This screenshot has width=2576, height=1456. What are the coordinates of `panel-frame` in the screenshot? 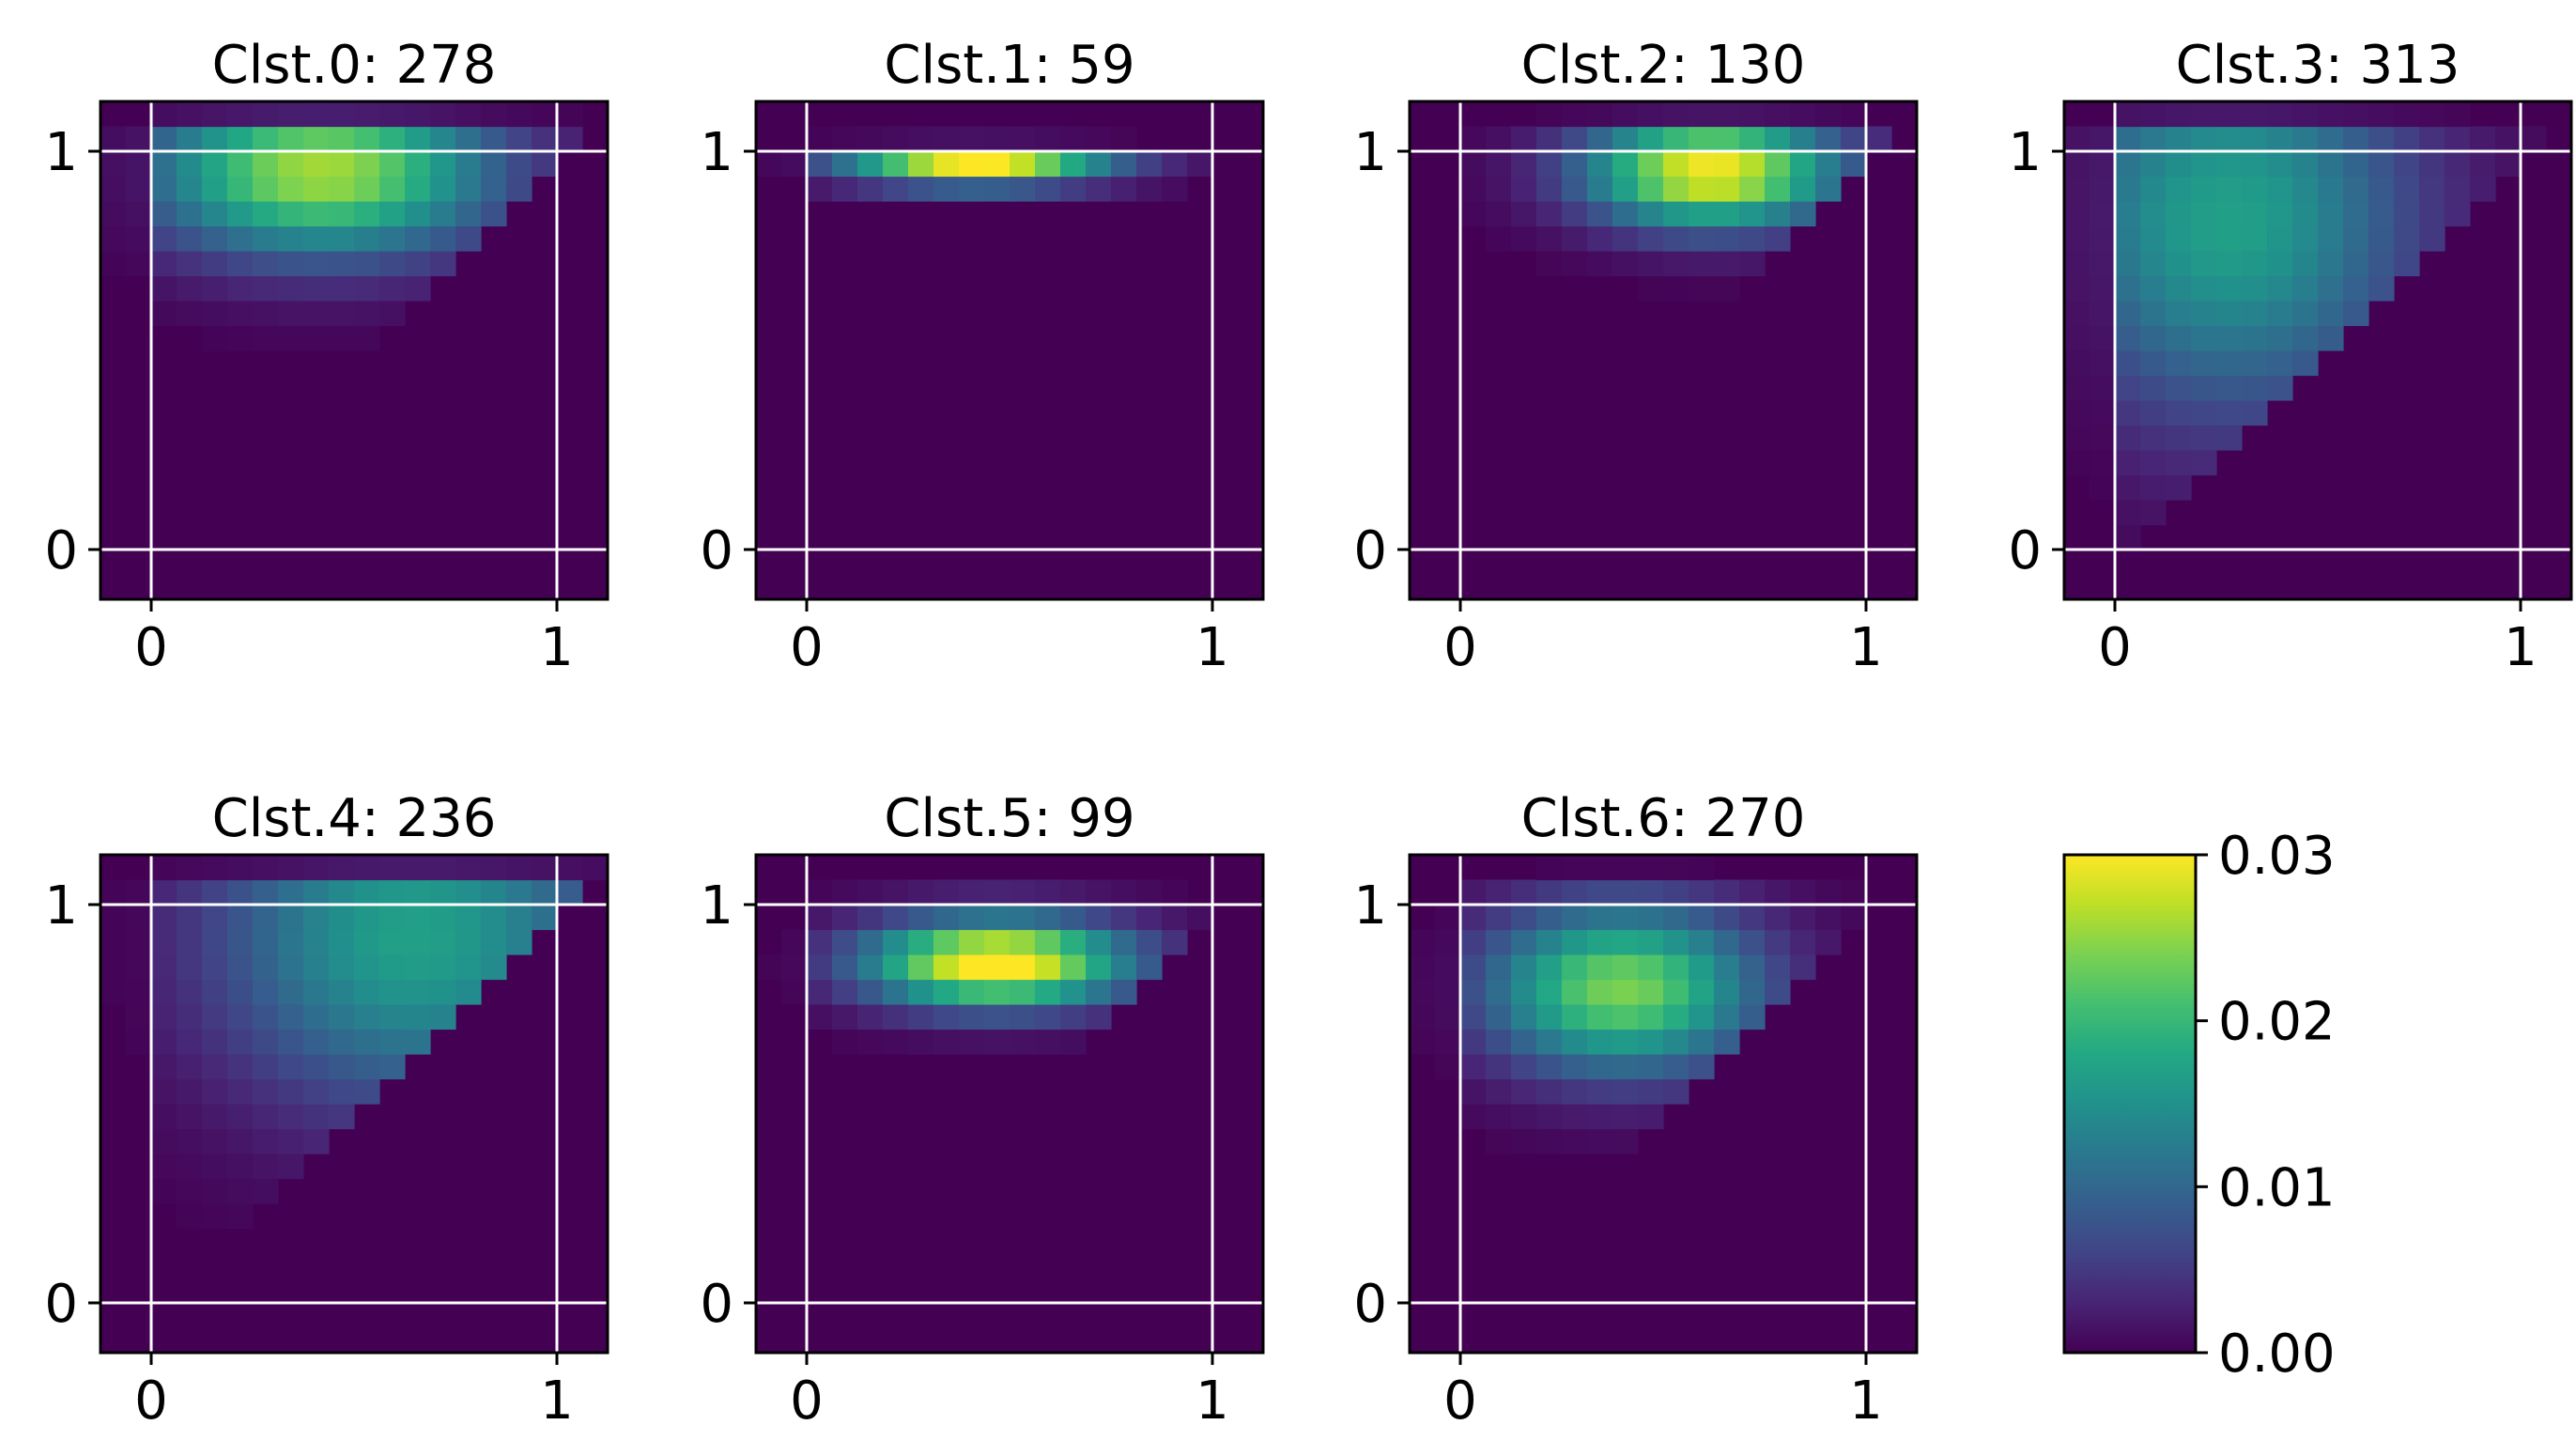 It's located at (354, 350).